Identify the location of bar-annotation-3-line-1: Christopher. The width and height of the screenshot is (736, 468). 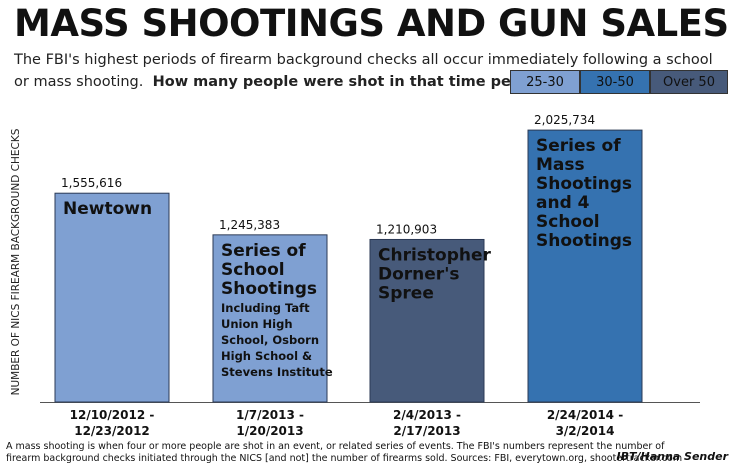
(435, 255).